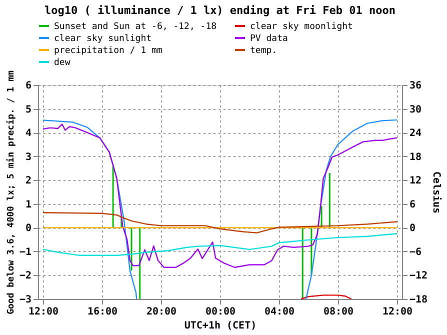 The height and width of the screenshot is (335, 447). What do you see at coordinates (161, 312) in the screenshot?
I see `x-tick-label: 20:00` at bounding box center [161, 312].